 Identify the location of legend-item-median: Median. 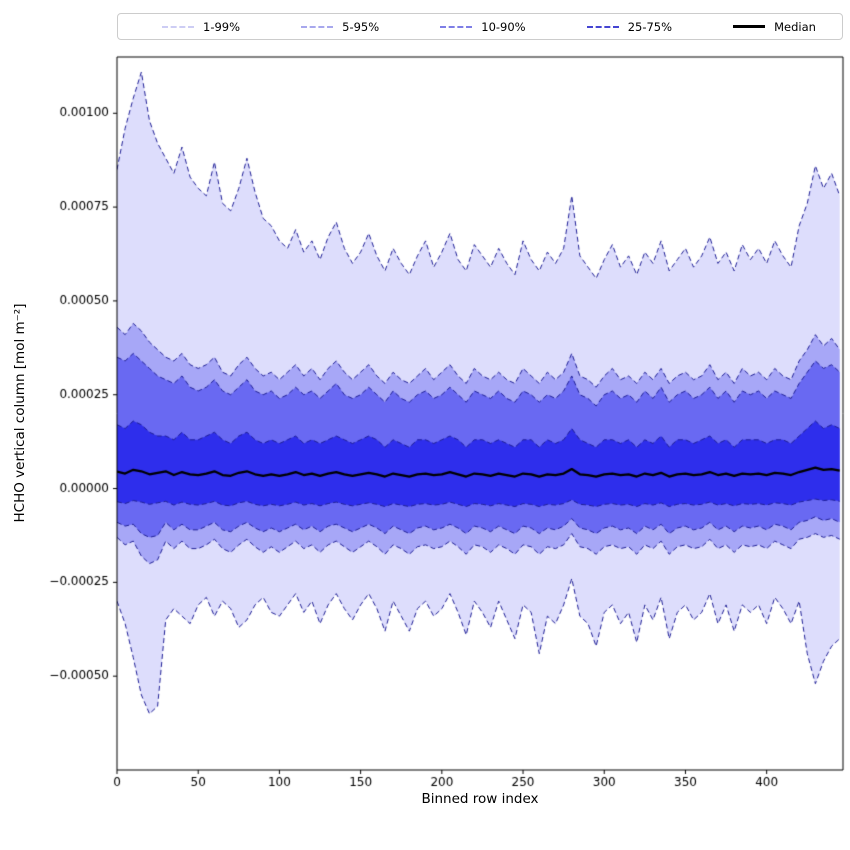
(774, 27).